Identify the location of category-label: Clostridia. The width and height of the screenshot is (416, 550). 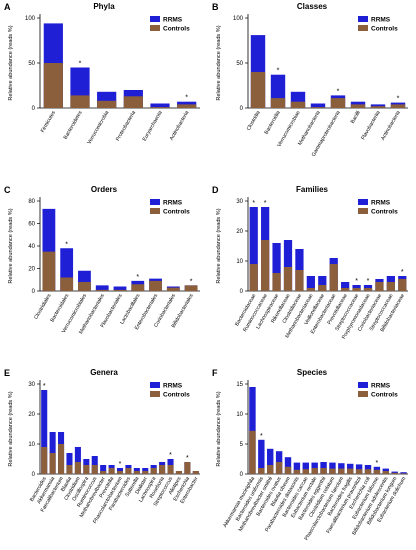
(254, 121).